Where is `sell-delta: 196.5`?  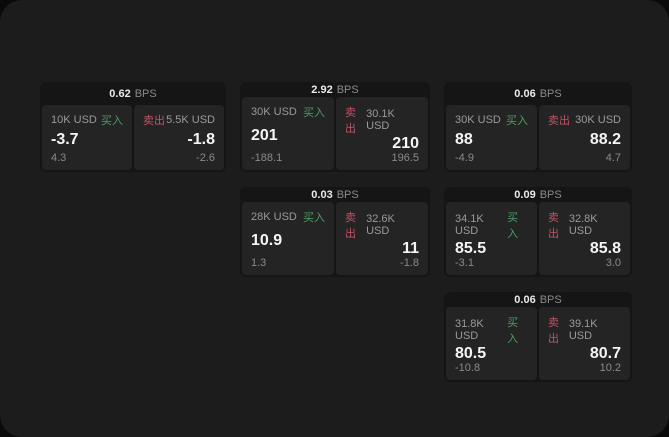 sell-delta: 196.5 is located at coordinates (405, 158).